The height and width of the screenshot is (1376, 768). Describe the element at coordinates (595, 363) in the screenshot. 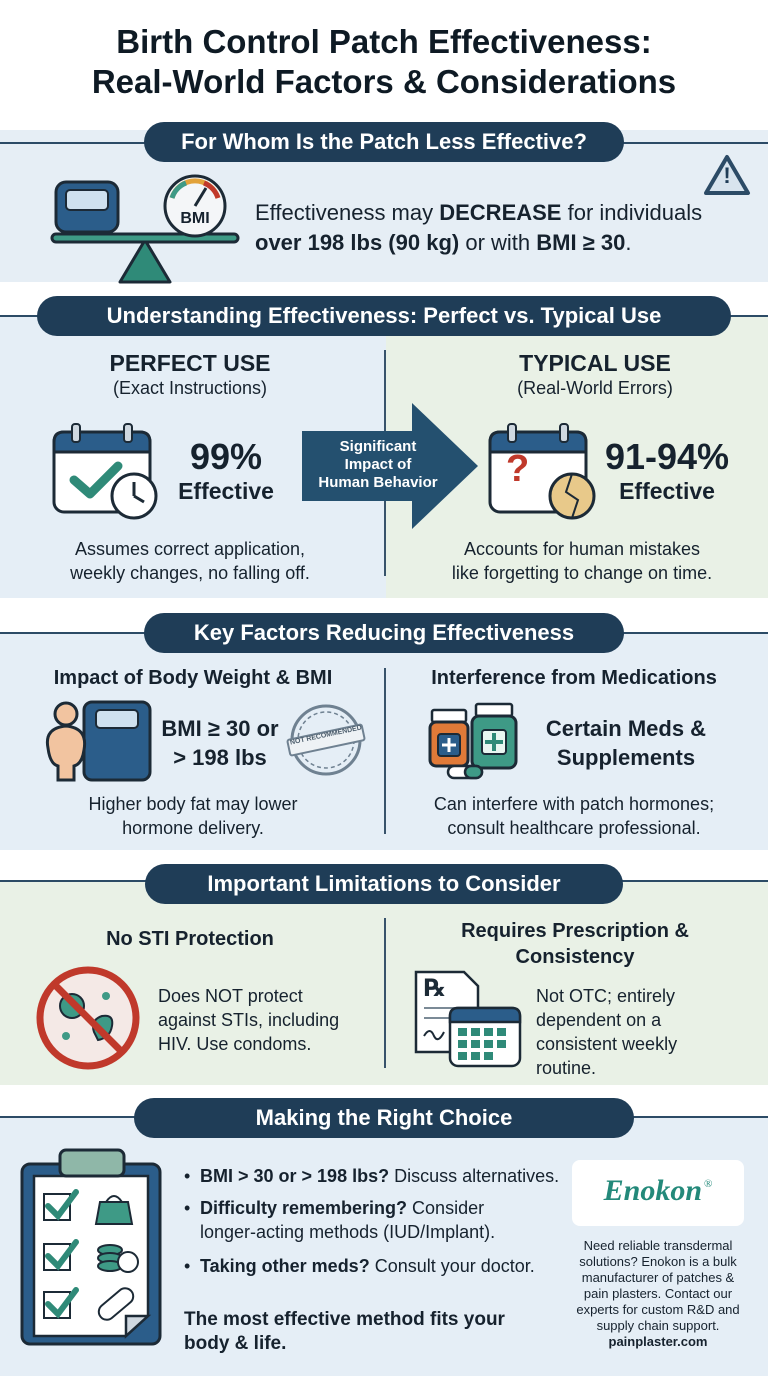

I see `typical-use-title: TYPICAL USE` at that location.